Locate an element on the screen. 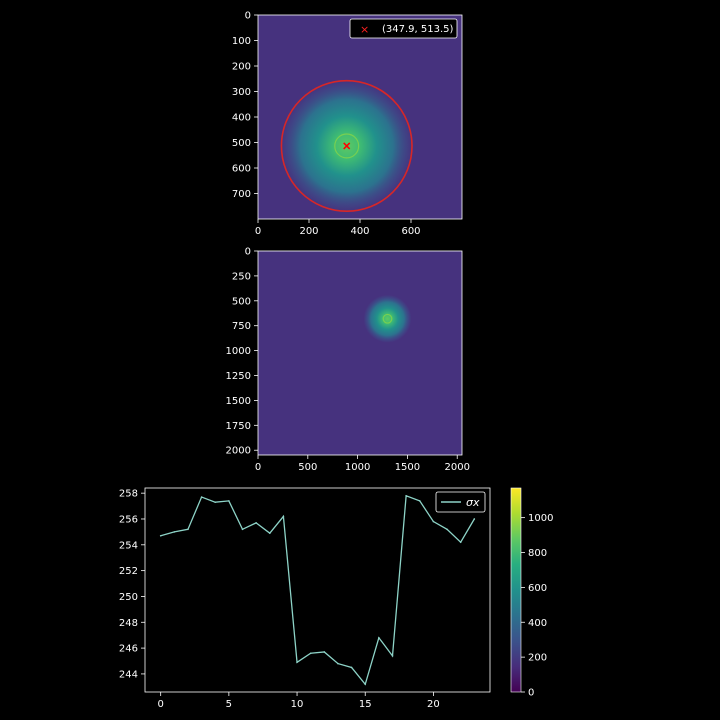 The height and width of the screenshot is (720, 720). fit-circle is located at coordinates (346, 146).